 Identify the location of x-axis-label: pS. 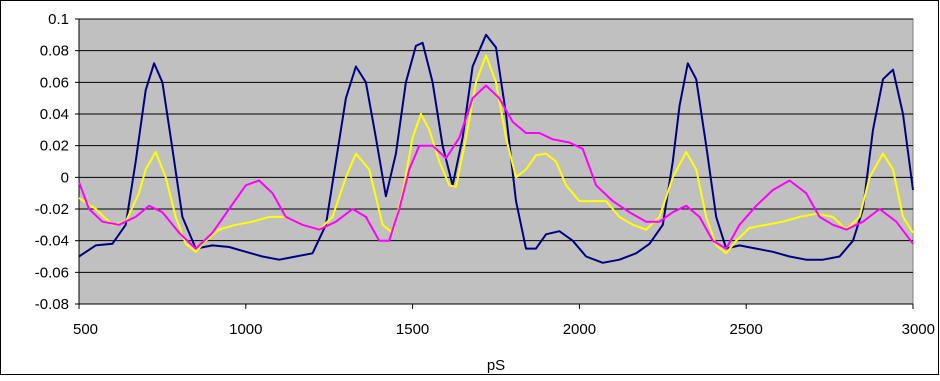
(496, 365).